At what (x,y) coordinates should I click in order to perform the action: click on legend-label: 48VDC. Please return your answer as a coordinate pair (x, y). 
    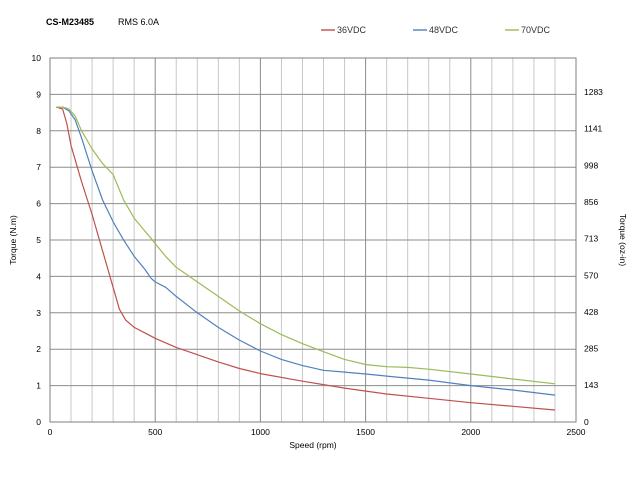
    Looking at the image, I should click on (444, 30).